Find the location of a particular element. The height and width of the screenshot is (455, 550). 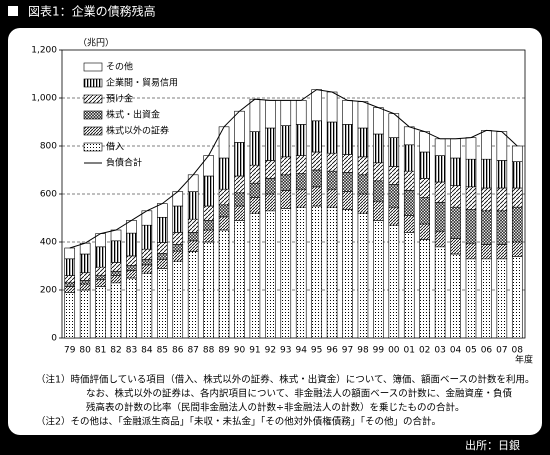

y-tick-label: 1,200 is located at coordinates (44, 51).